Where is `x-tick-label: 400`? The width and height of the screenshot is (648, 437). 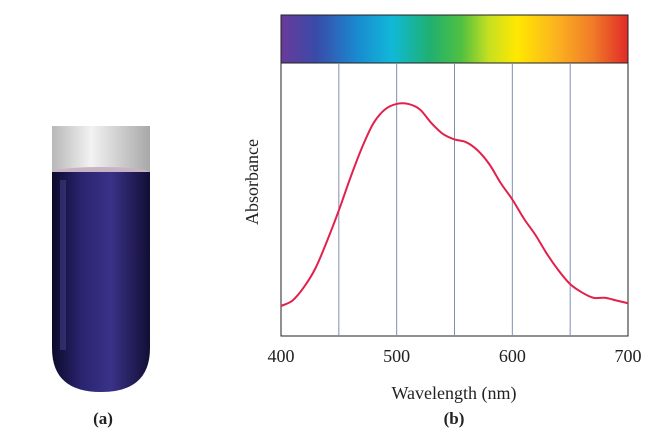 x-tick-label: 400 is located at coordinates (281, 356).